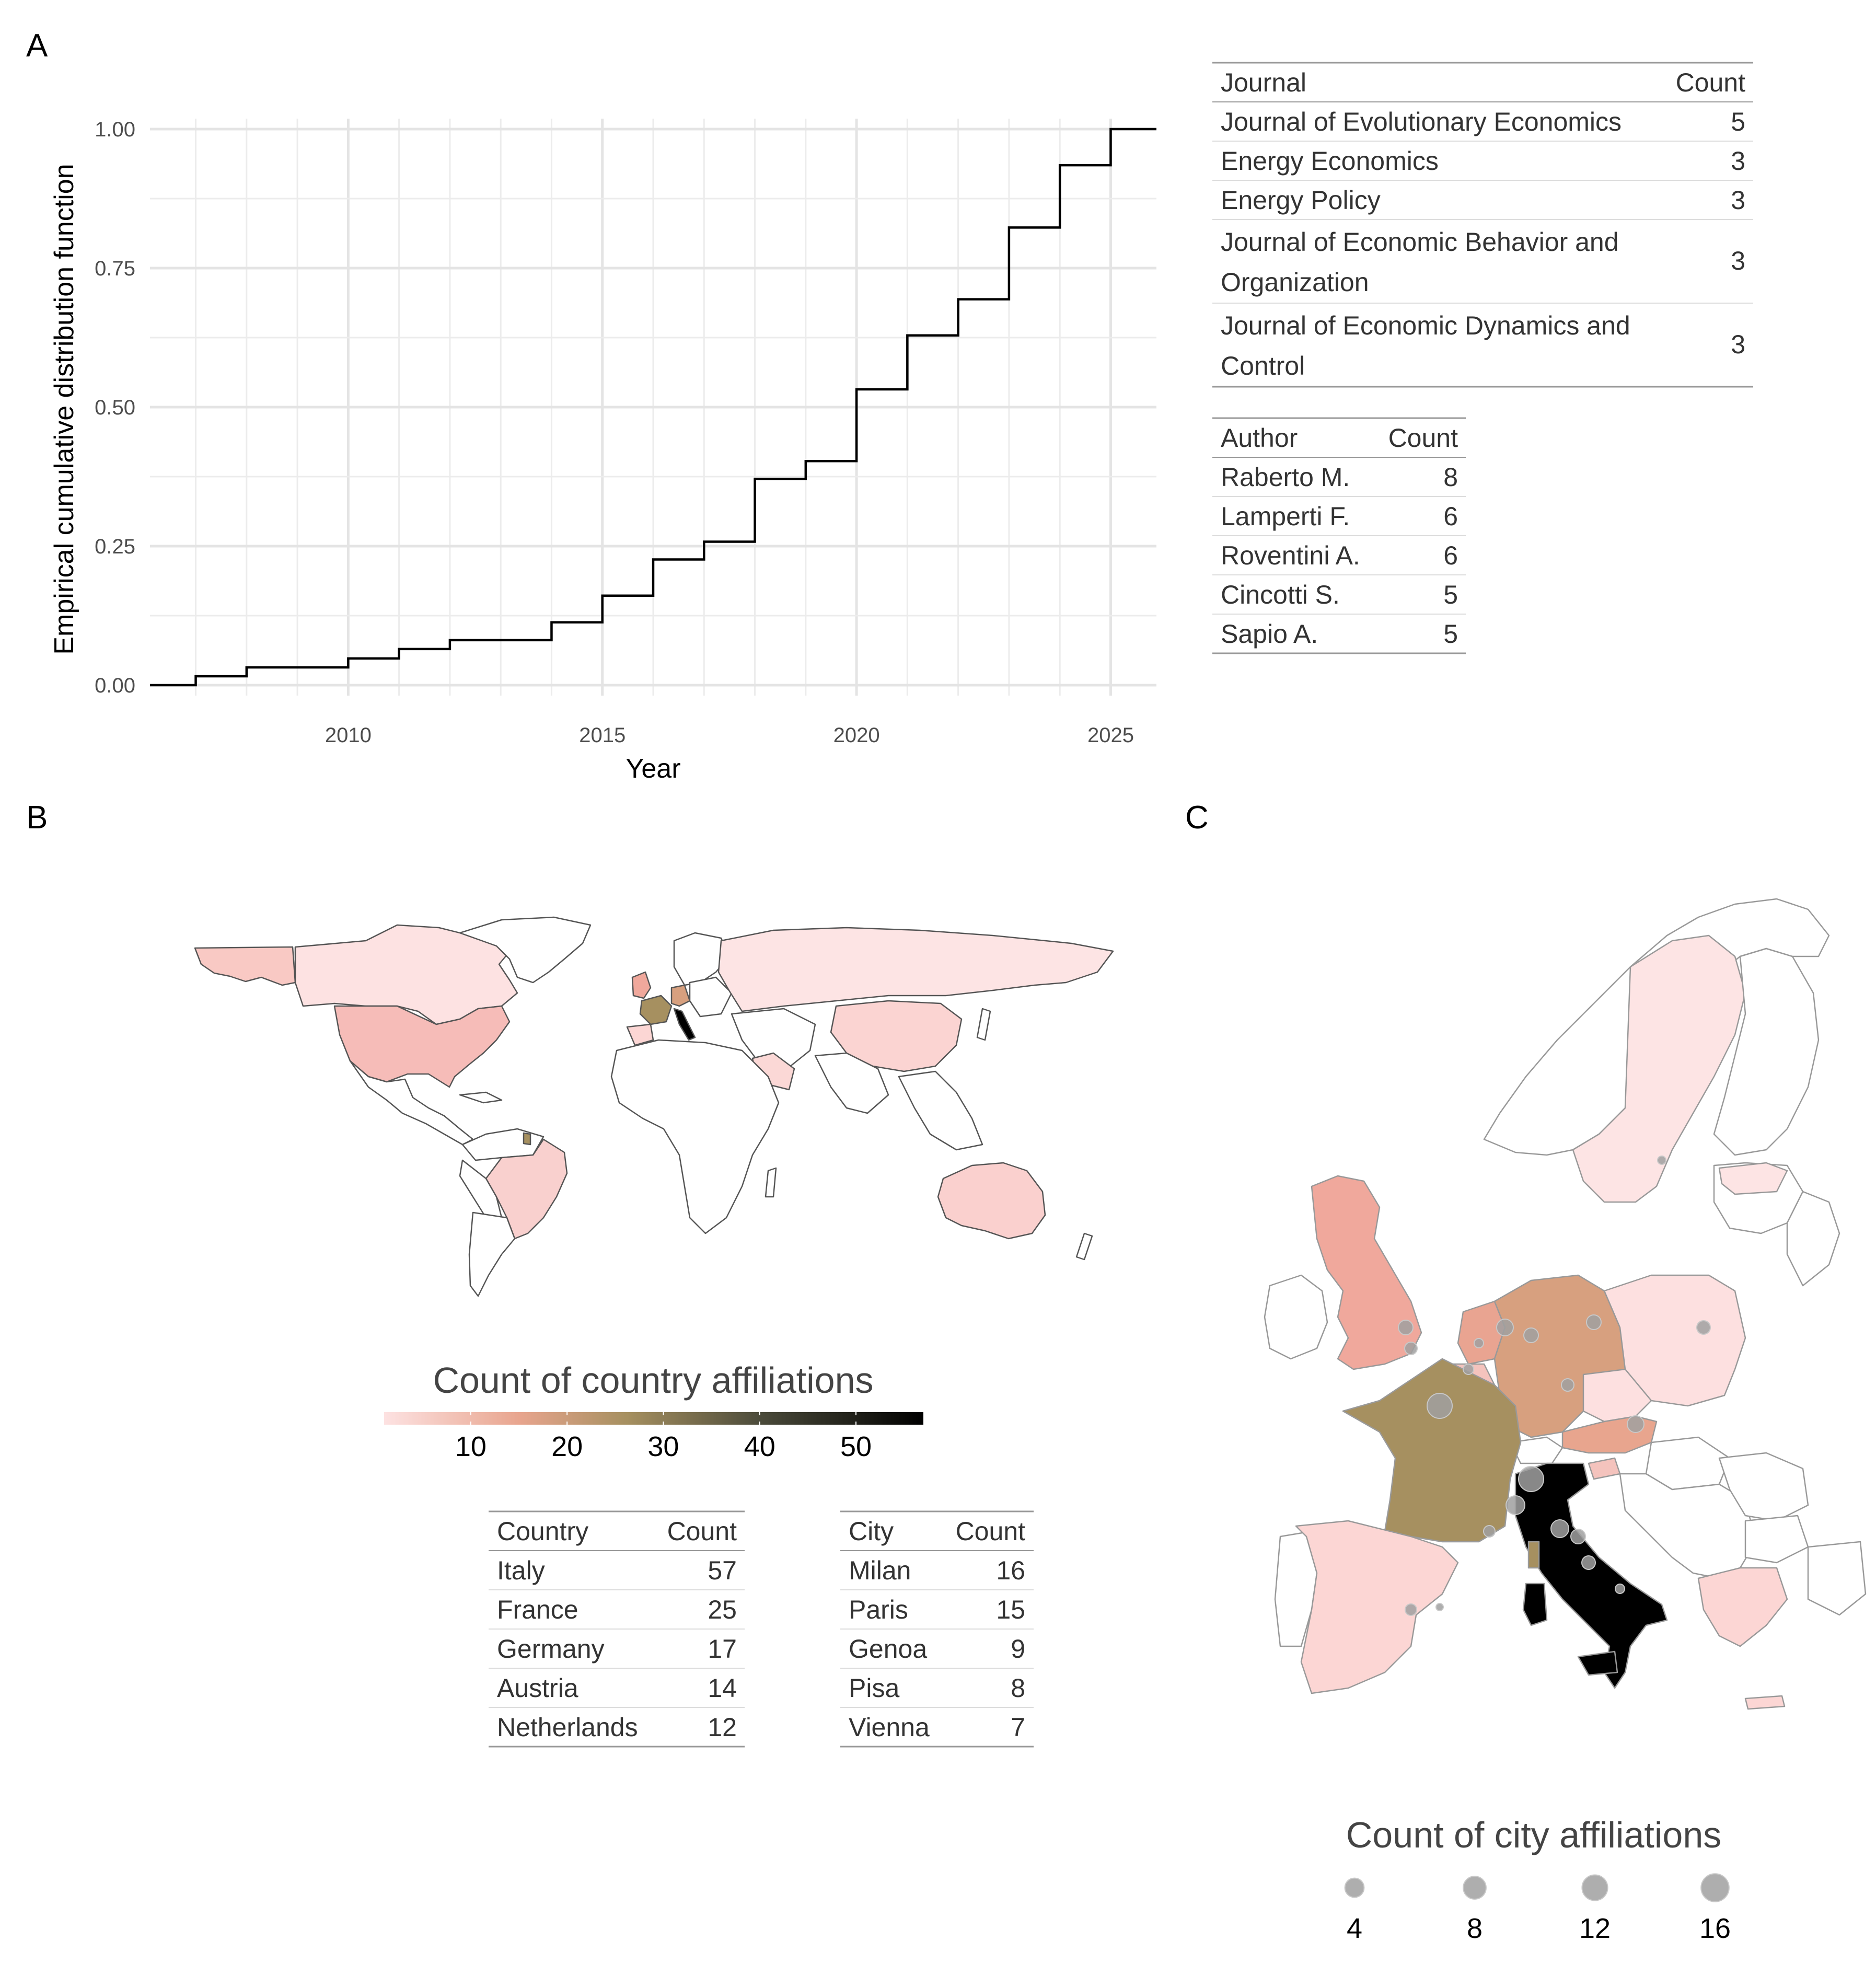 Image resolution: width=1876 pixels, height=1975 pixels. I want to click on table-cell: Energy Economics, so click(1330, 161).